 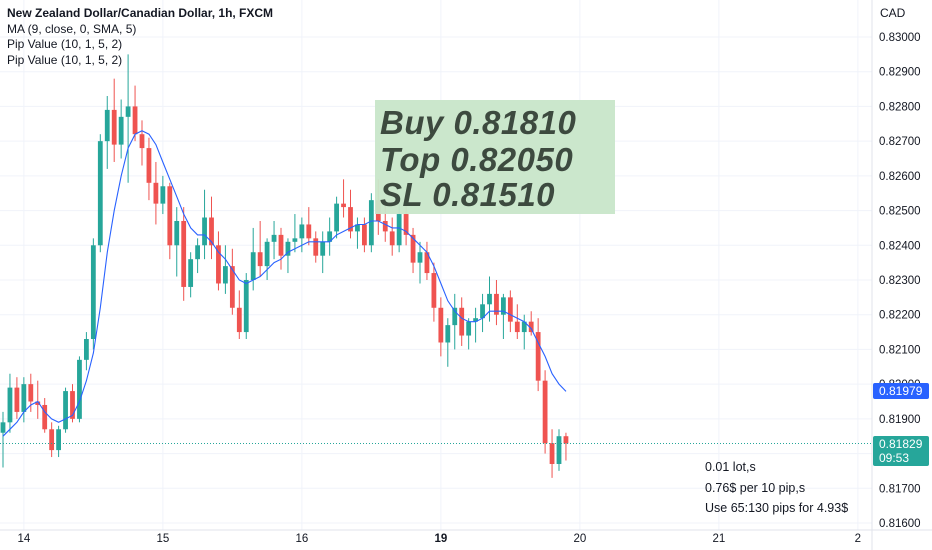 I want to click on price-tick-label: 0.82900, so click(x=900, y=73).